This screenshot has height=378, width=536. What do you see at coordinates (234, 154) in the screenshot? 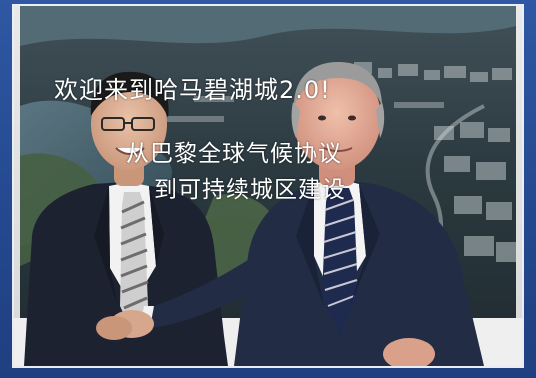
I see `screen-text-line-2: 从巴黎全球气候协议` at bounding box center [234, 154].